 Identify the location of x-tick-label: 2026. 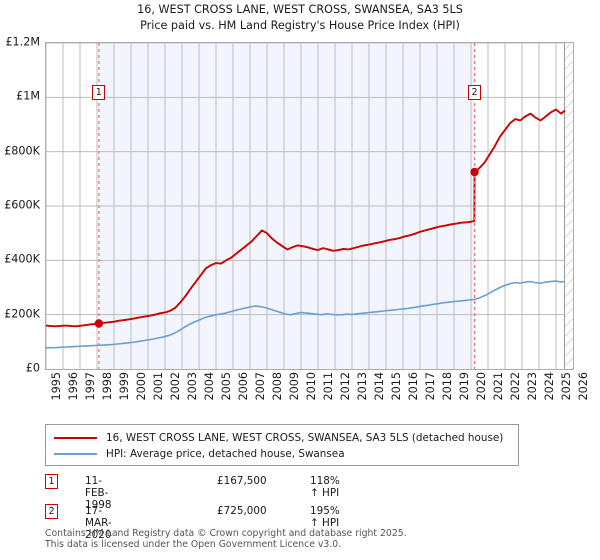
(583, 386).